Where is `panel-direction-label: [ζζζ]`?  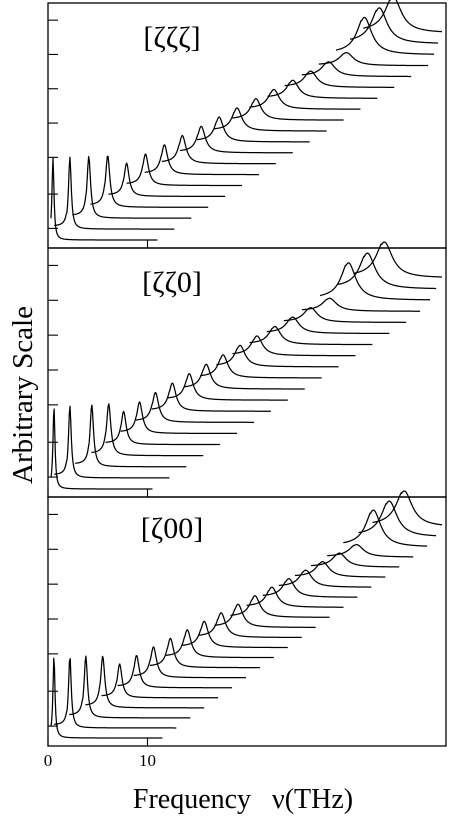
panel-direction-label: [ζζζ] is located at coordinates (171, 37).